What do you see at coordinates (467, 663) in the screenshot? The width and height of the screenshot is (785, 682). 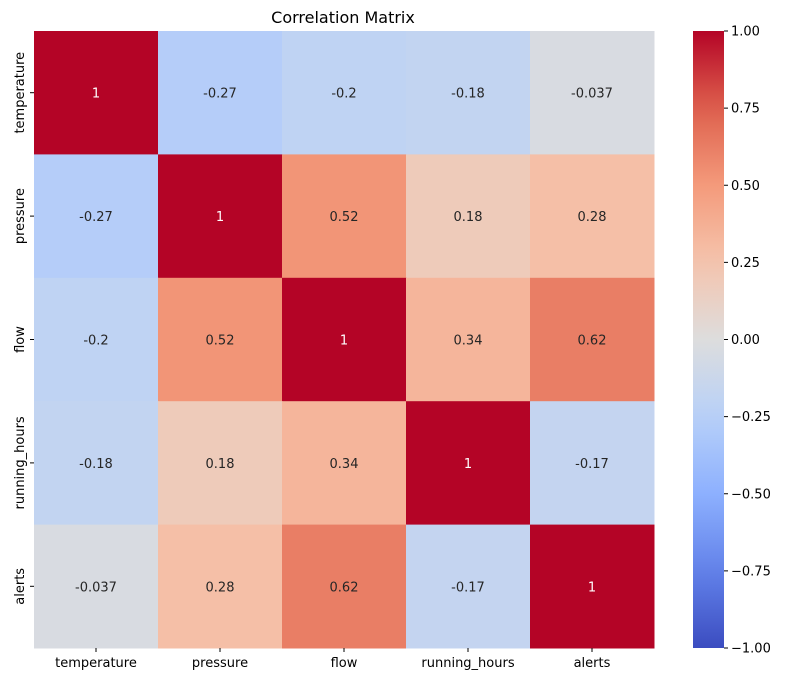 I see `x-tick-label: running_hours` at bounding box center [467, 663].